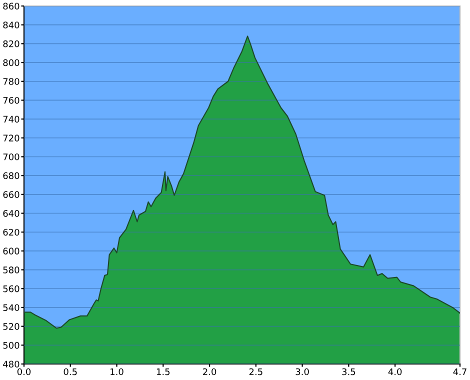 The image size is (470, 380). I want to click on y-tick-label: 560, so click(11, 288).